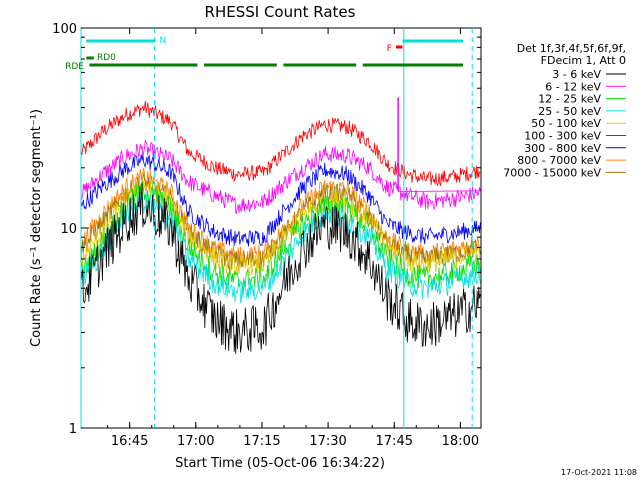 Image resolution: width=640 pixels, height=480 pixels. Describe the element at coordinates (64, 29) in the screenshot. I see `y-tick-label: 100` at that location.